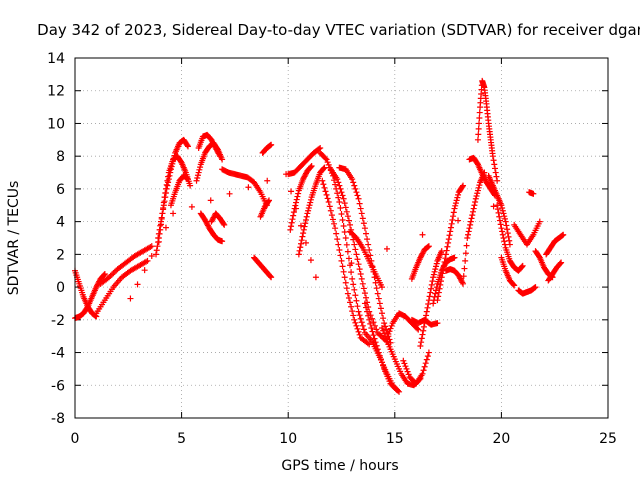  Describe the element at coordinates (218, 219) in the screenshot. I see `series-t10` at that location.